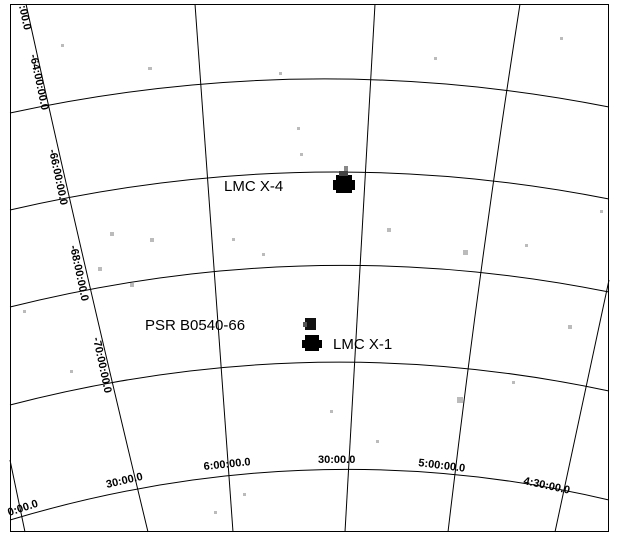 Image resolution: width=619 pixels, height=536 pixels. Describe the element at coordinates (253, 186) in the screenshot. I see `label-lmc-x4: LMC X-4` at that location.